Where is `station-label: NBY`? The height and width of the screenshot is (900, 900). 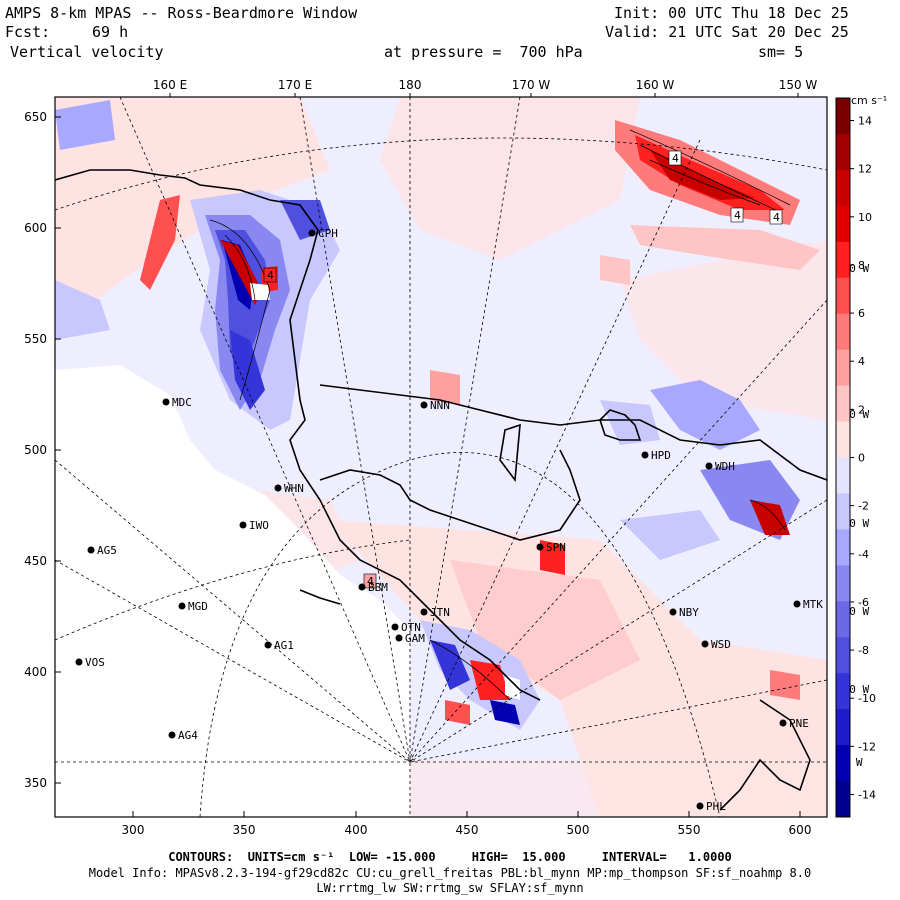 station-label: NBY is located at coordinates (689, 612).